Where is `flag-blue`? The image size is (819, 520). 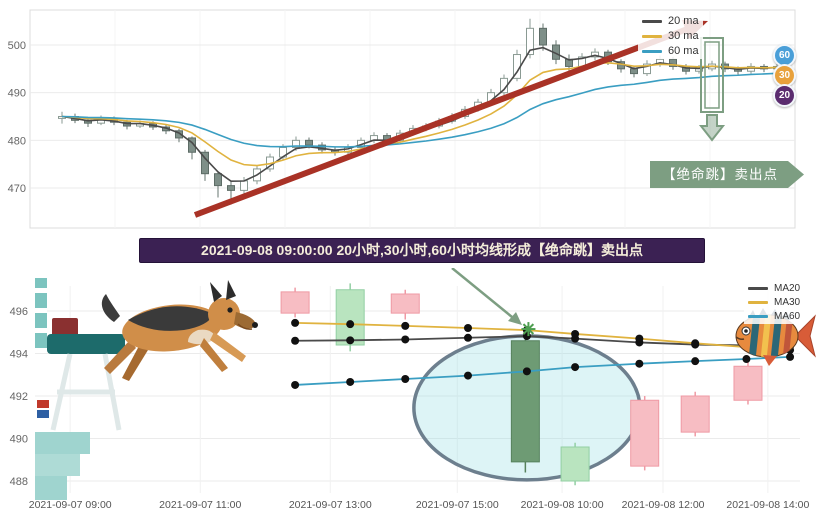 flag-blue is located at coordinates (43, 414).